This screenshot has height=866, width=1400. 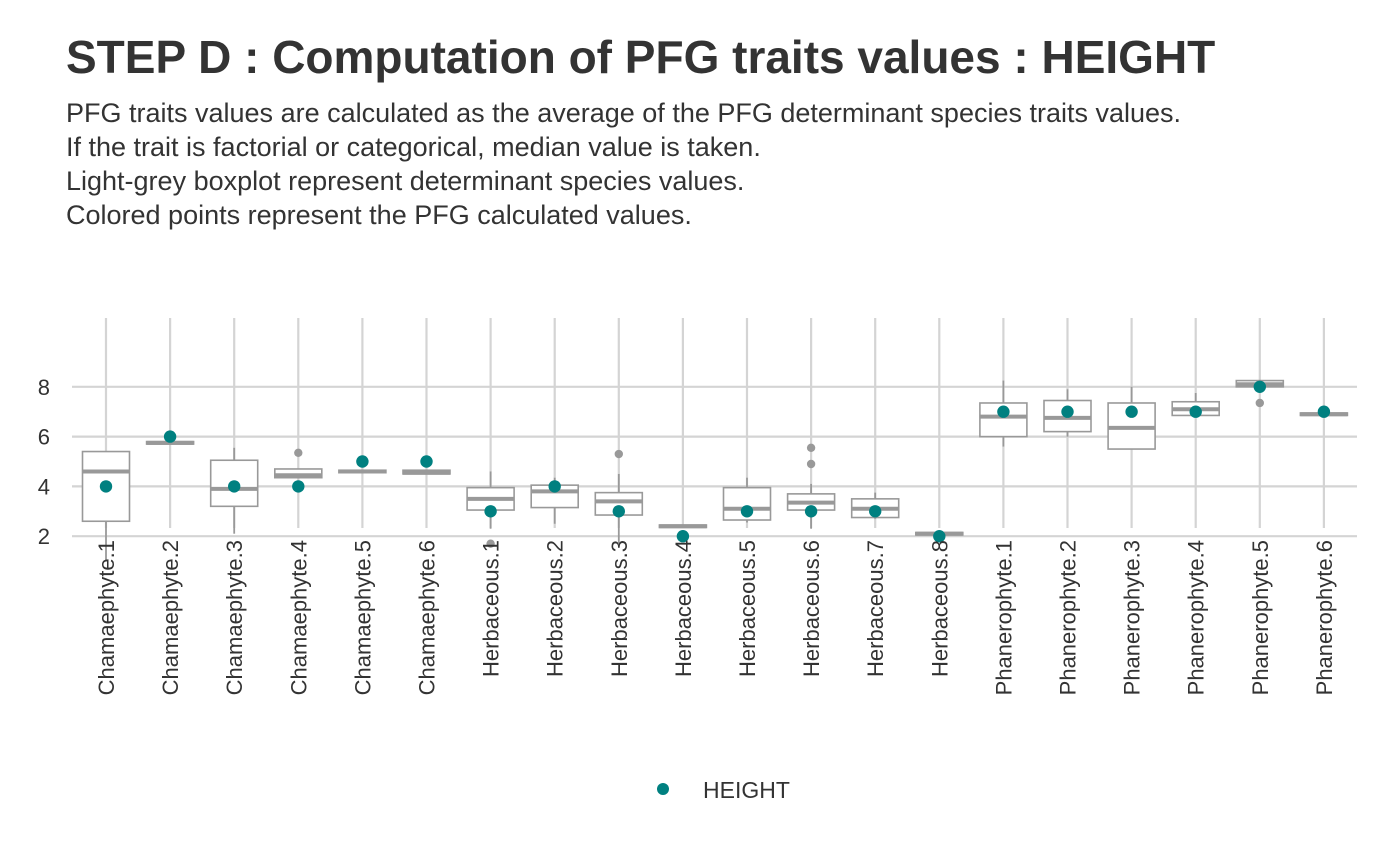 I want to click on boxplot-Phanerophyte.3, so click(x=1131, y=418).